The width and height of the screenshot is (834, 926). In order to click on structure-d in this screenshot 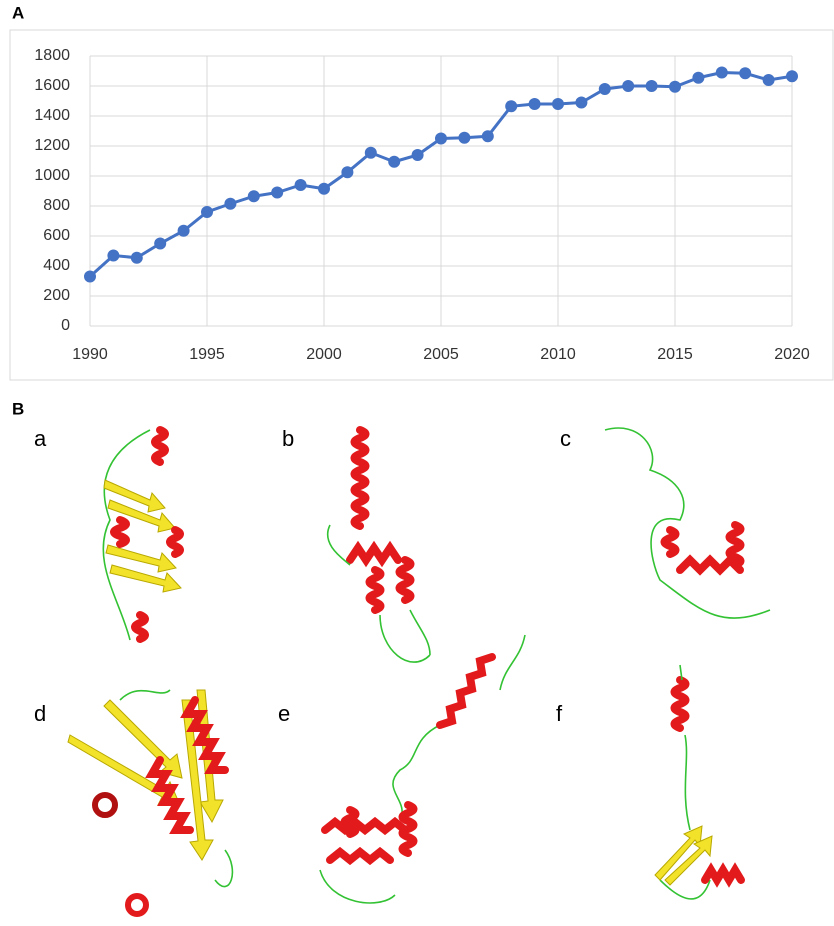, I will do `click(150, 803)`.